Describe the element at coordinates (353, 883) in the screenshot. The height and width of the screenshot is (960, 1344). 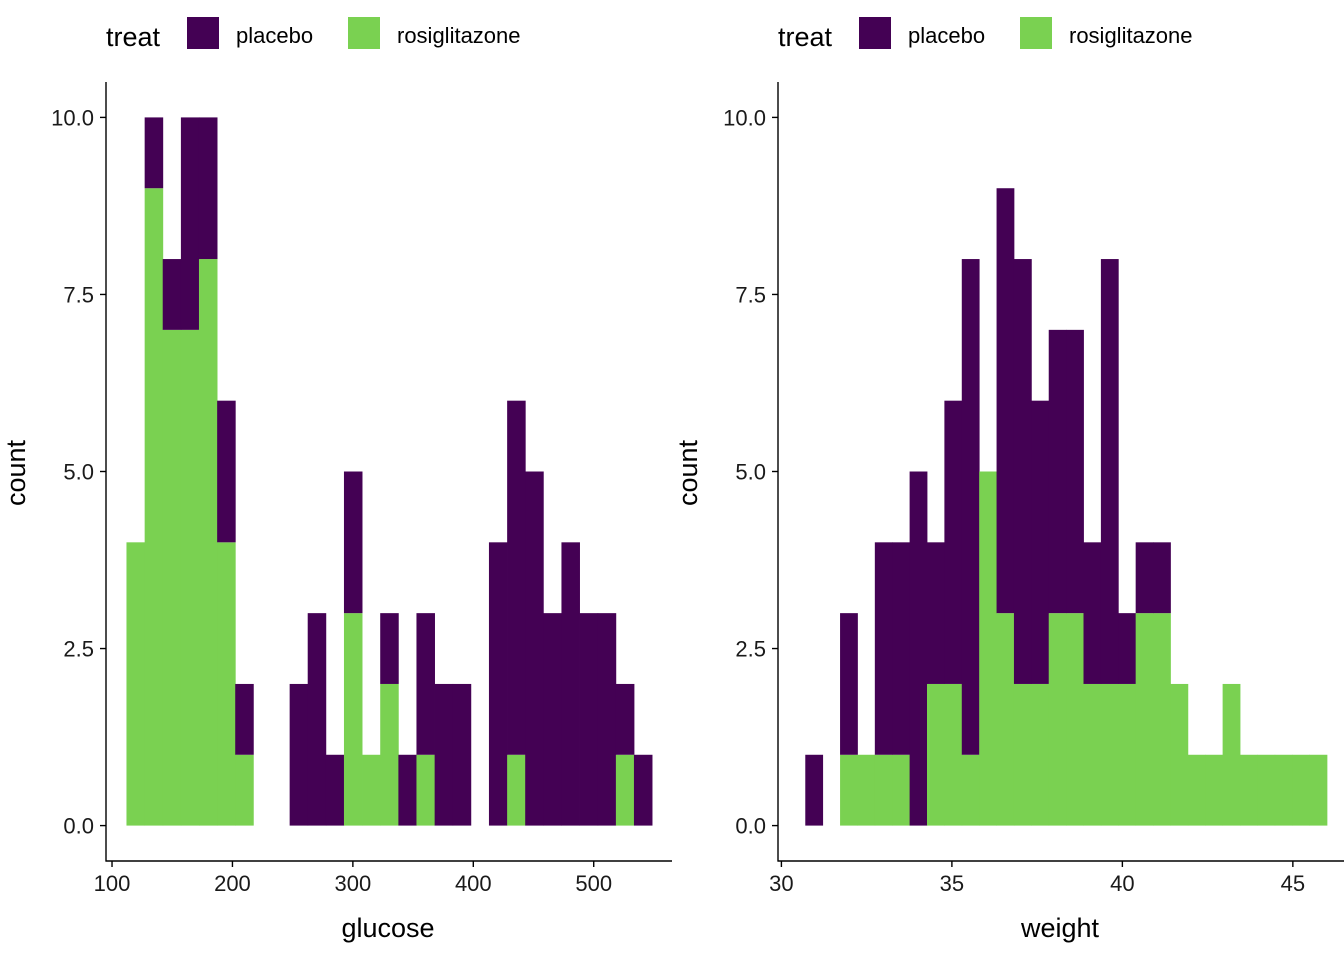
I see `x-tick-label: 300` at that location.